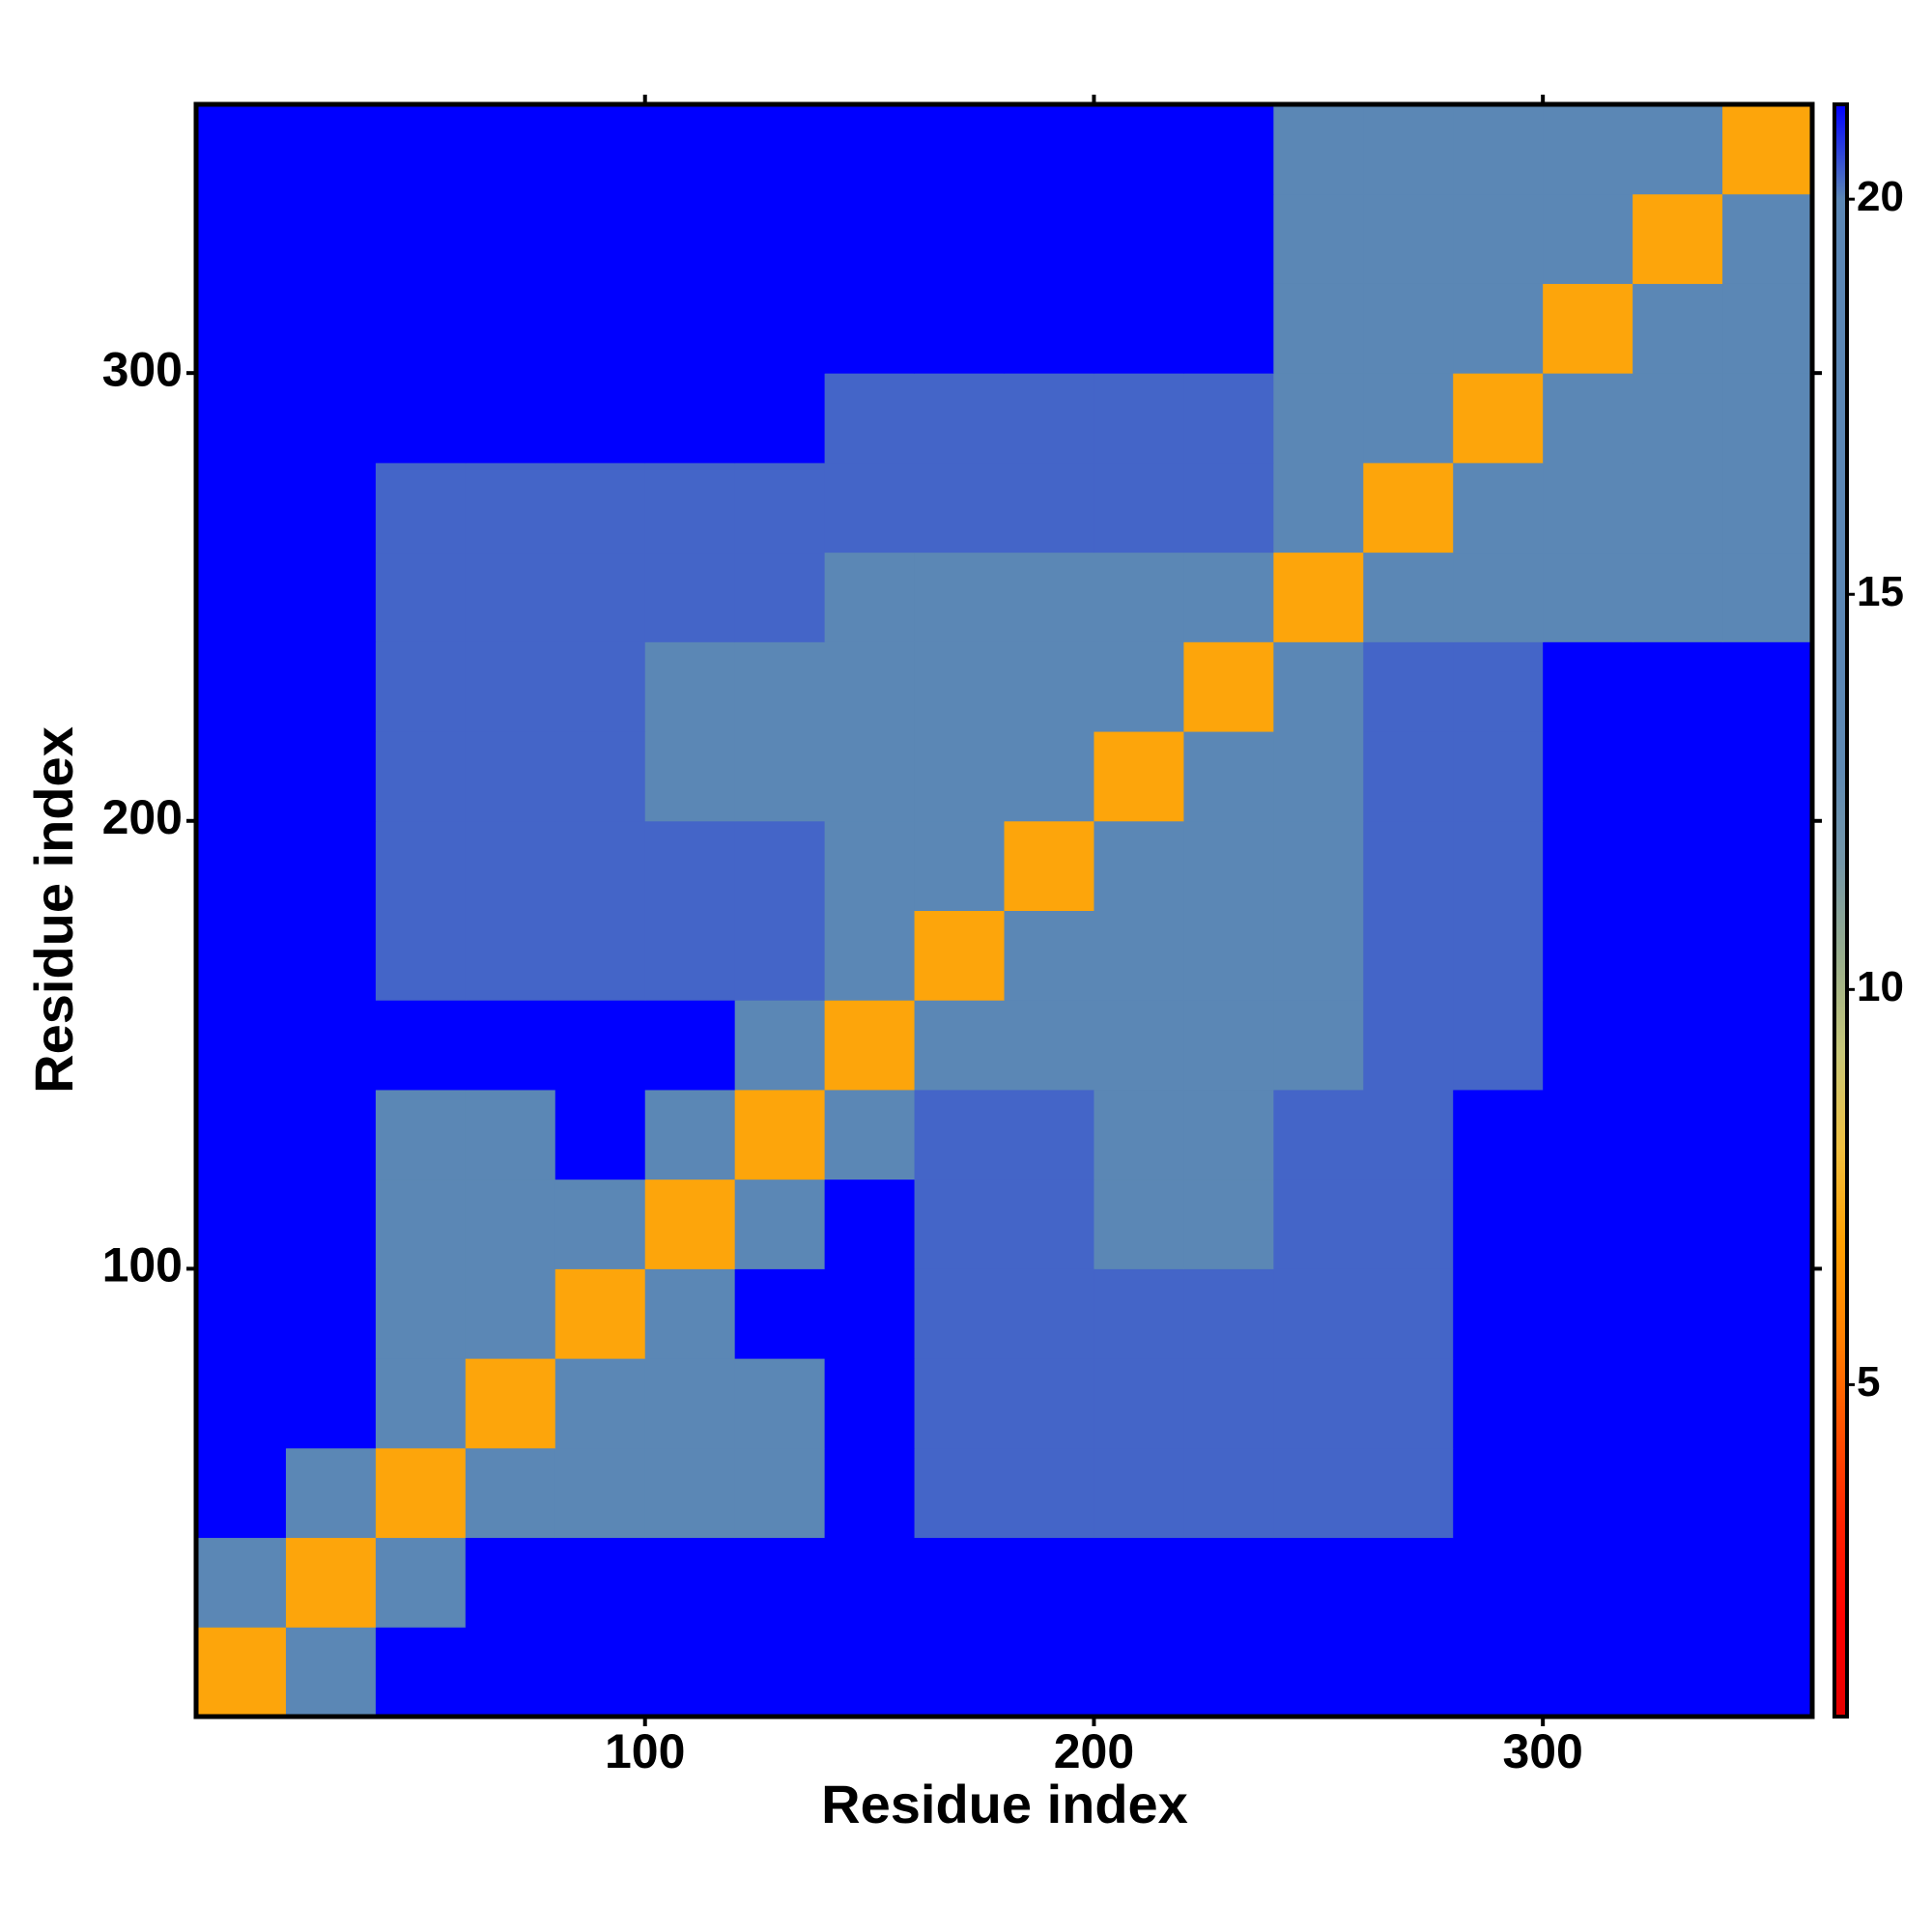  Describe the element at coordinates (1880, 986) in the screenshot. I see `colorbar-tick-label: 10` at that location.